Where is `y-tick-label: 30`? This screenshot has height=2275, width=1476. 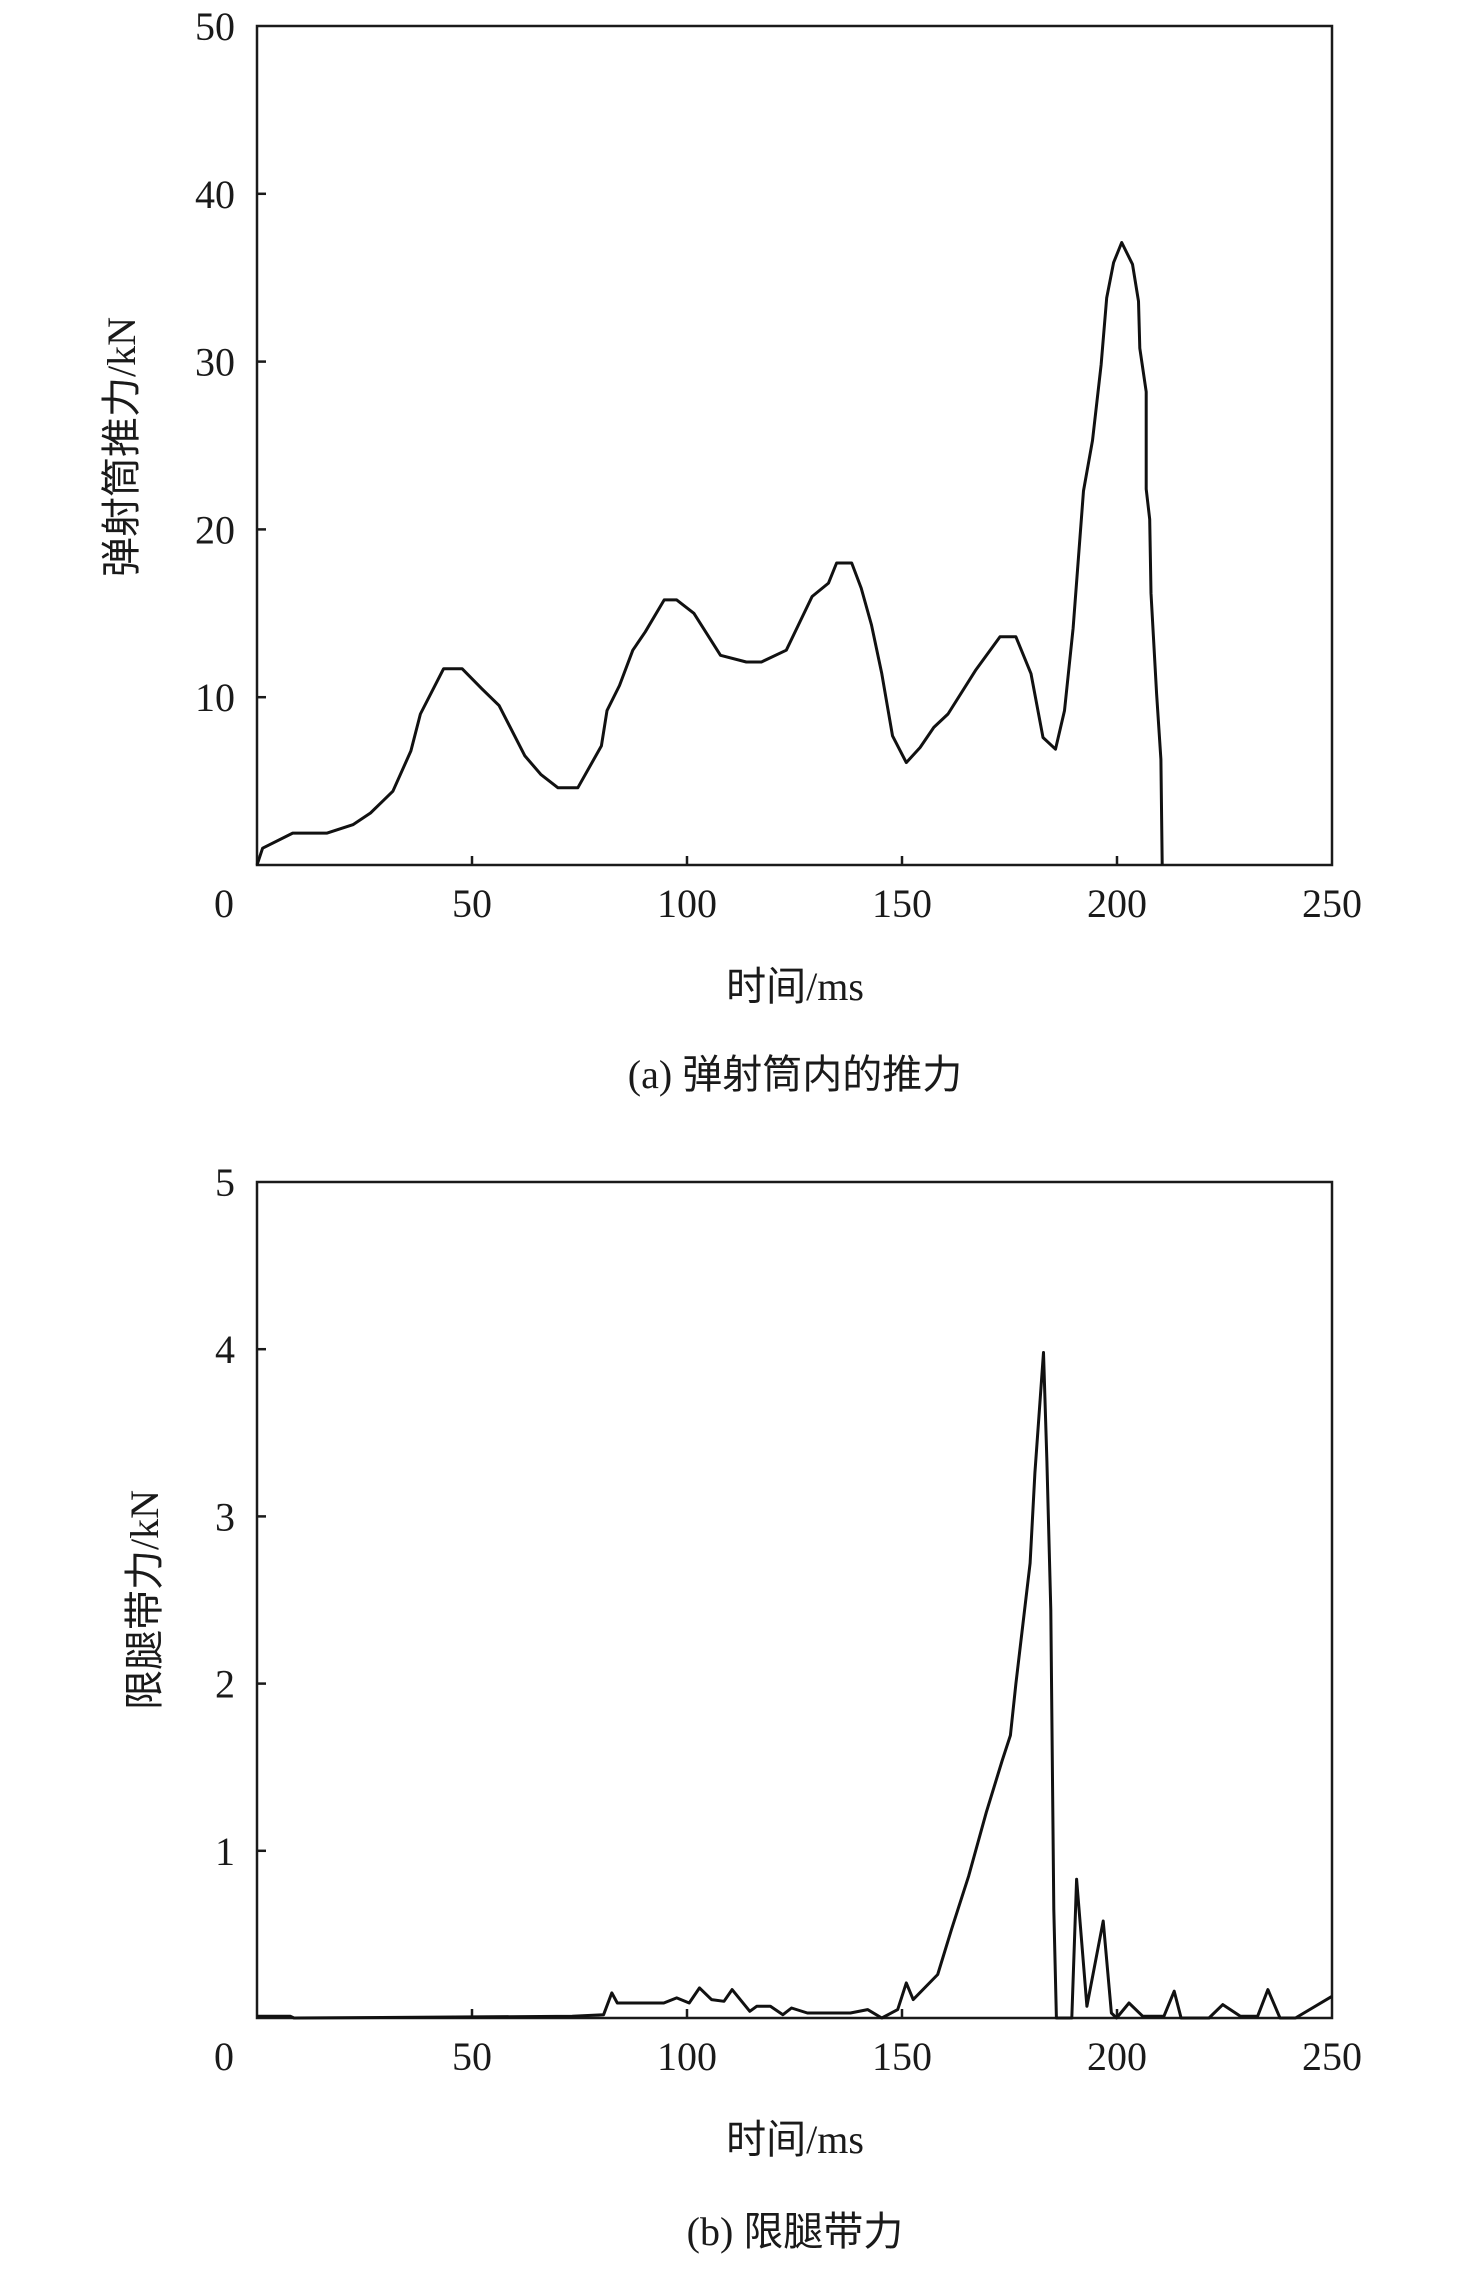 y-tick-label: 30 is located at coordinates (215, 362).